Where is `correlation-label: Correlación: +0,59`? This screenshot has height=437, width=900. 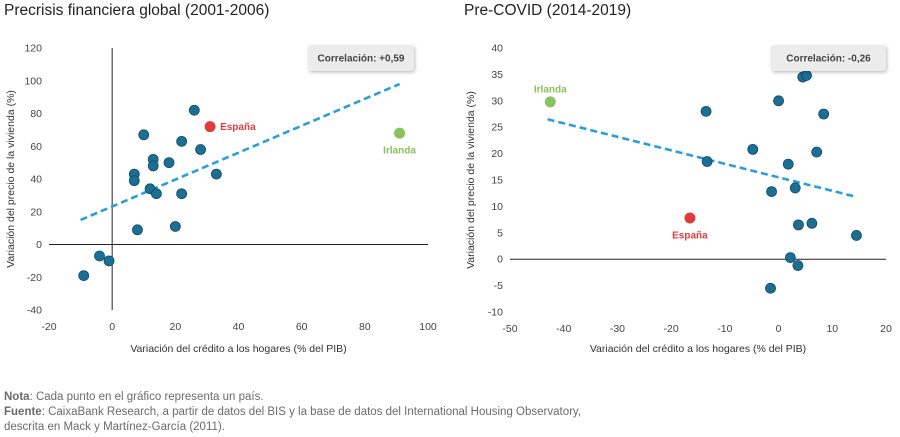
correlation-label: Correlación: +0,59 is located at coordinates (361, 59).